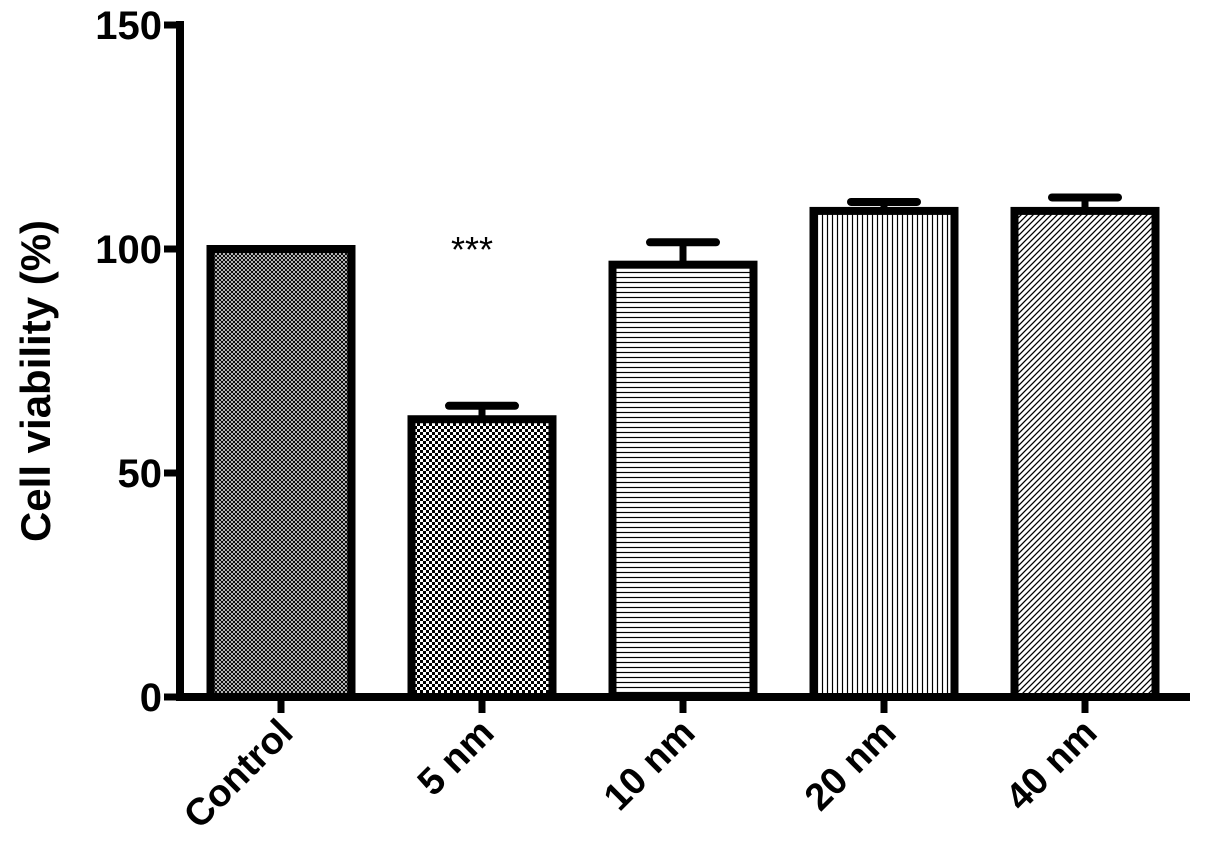  Describe the element at coordinates (140, 474) in the screenshot. I see `y-tick-label: 50` at that location.